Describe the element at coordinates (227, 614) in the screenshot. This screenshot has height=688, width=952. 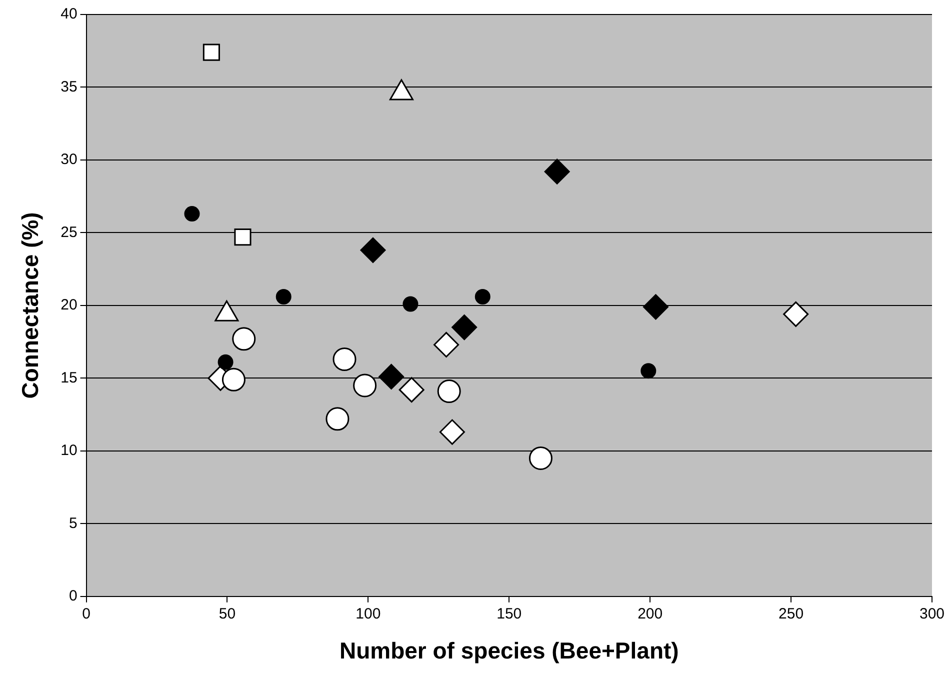
I see `x-tick-label: 50` at that location.